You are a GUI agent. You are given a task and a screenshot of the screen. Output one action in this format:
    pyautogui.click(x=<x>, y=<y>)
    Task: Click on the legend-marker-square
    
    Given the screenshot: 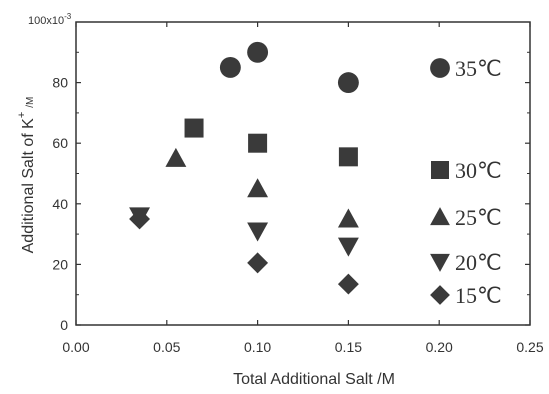 What is the action you would take?
    pyautogui.click(x=440, y=170)
    